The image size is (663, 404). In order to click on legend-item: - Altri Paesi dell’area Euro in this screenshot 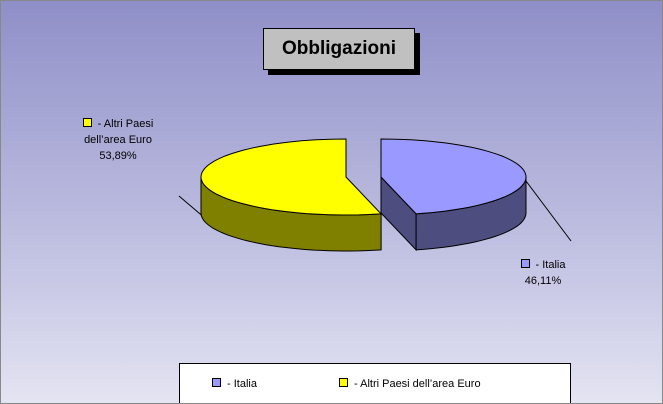, I will do `click(410, 384)`.